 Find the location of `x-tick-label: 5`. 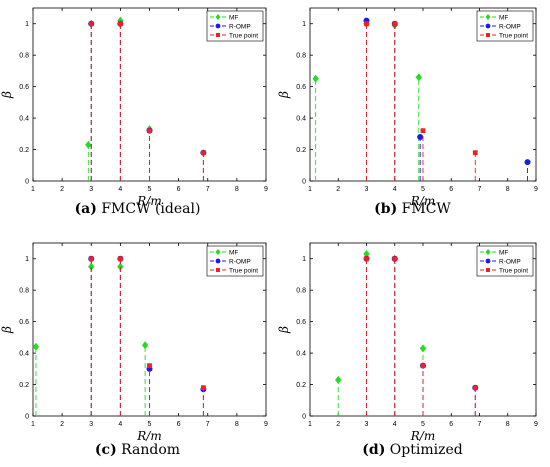

x-tick-label: 5 is located at coordinates (423, 189).